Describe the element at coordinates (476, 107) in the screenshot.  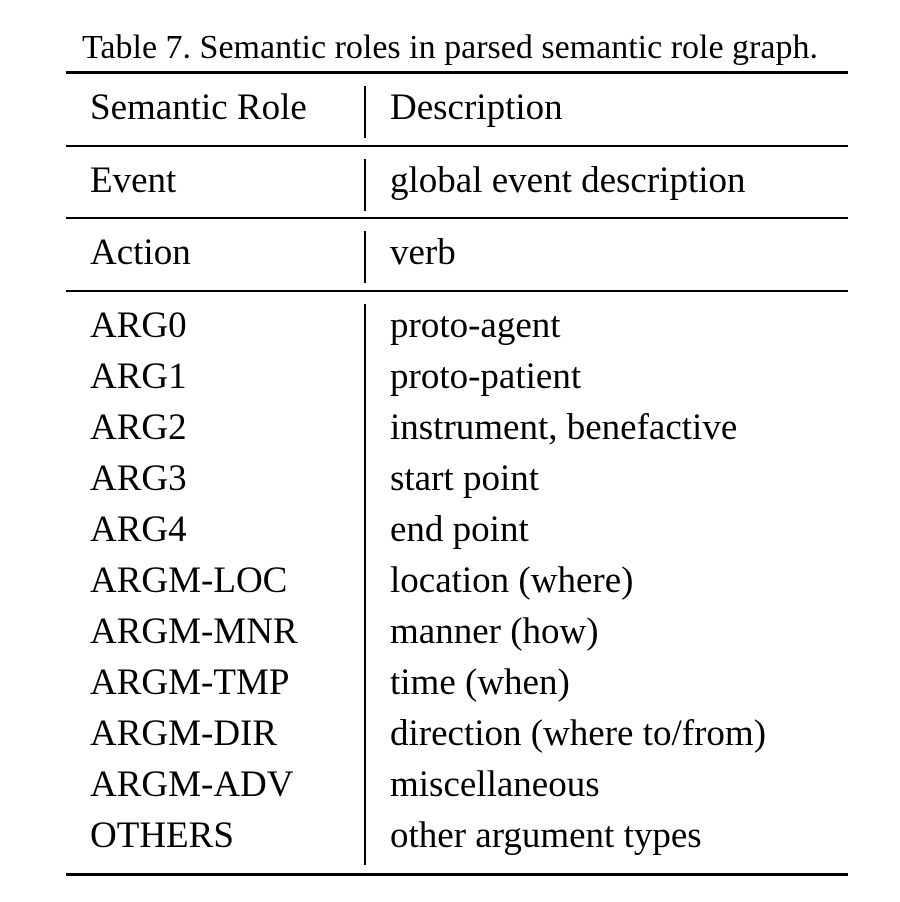
I see `header-description: Description` at that location.